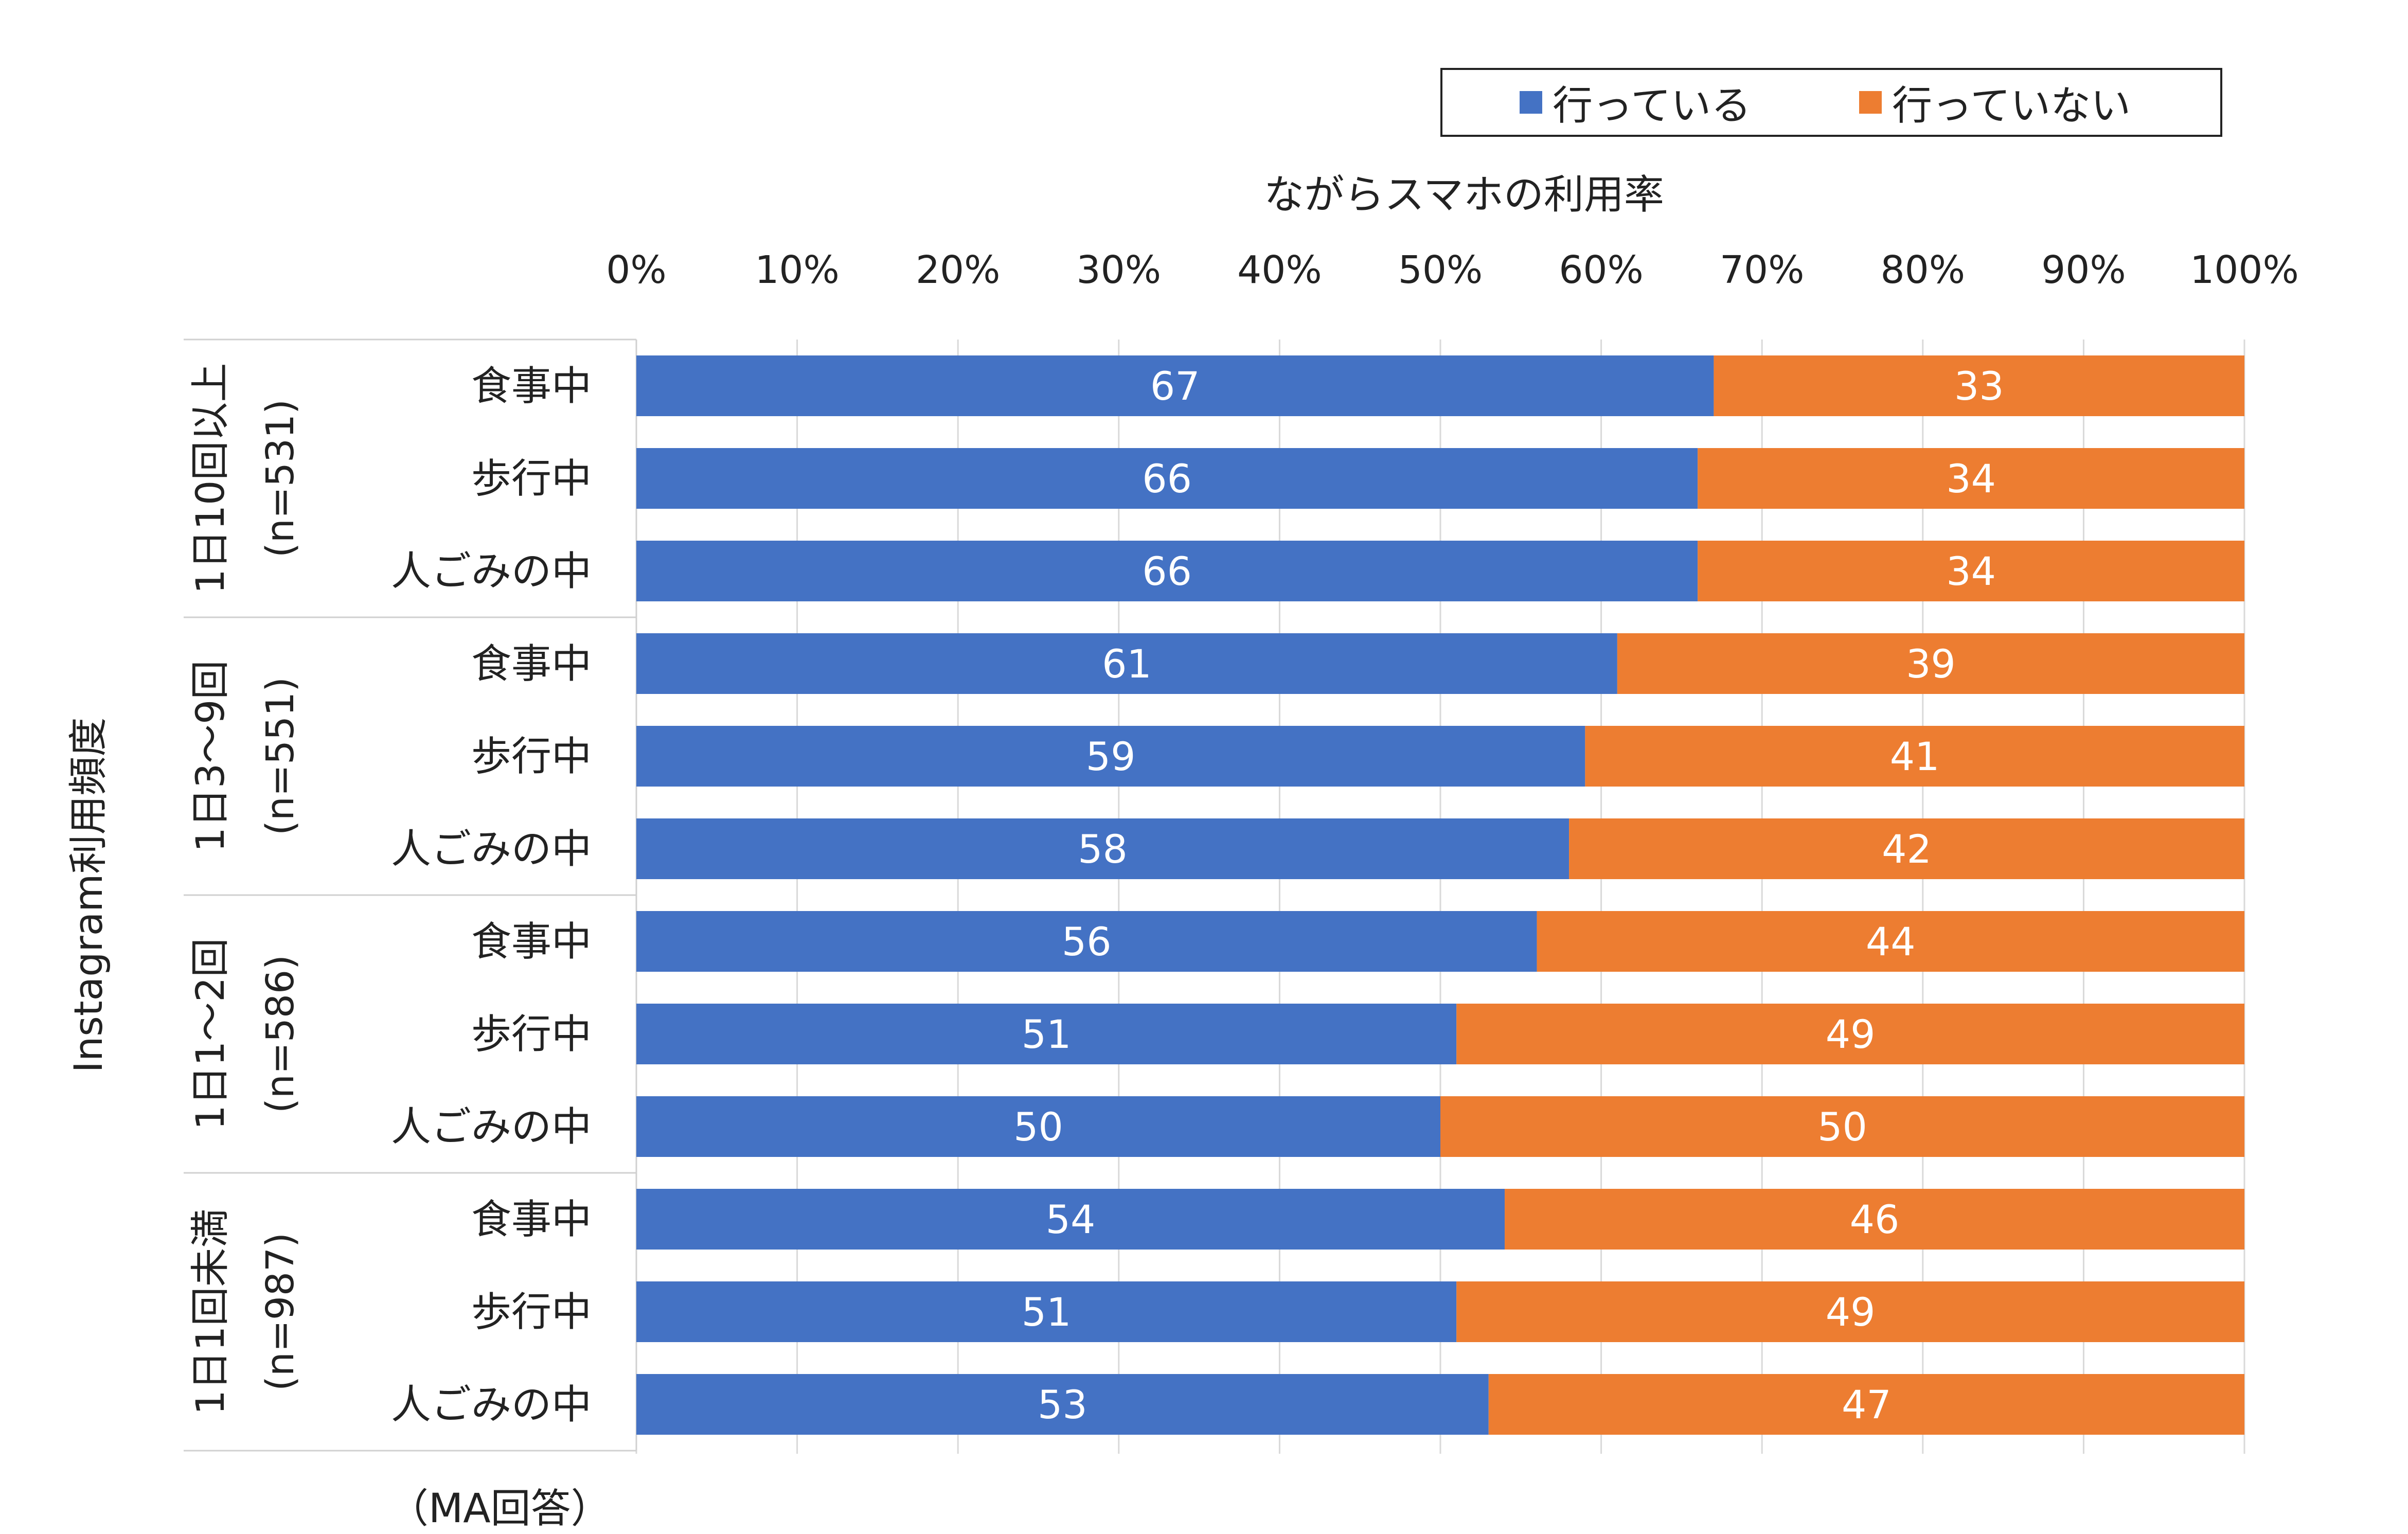  I want to click on legend-swatch-done, so click(1531, 103).